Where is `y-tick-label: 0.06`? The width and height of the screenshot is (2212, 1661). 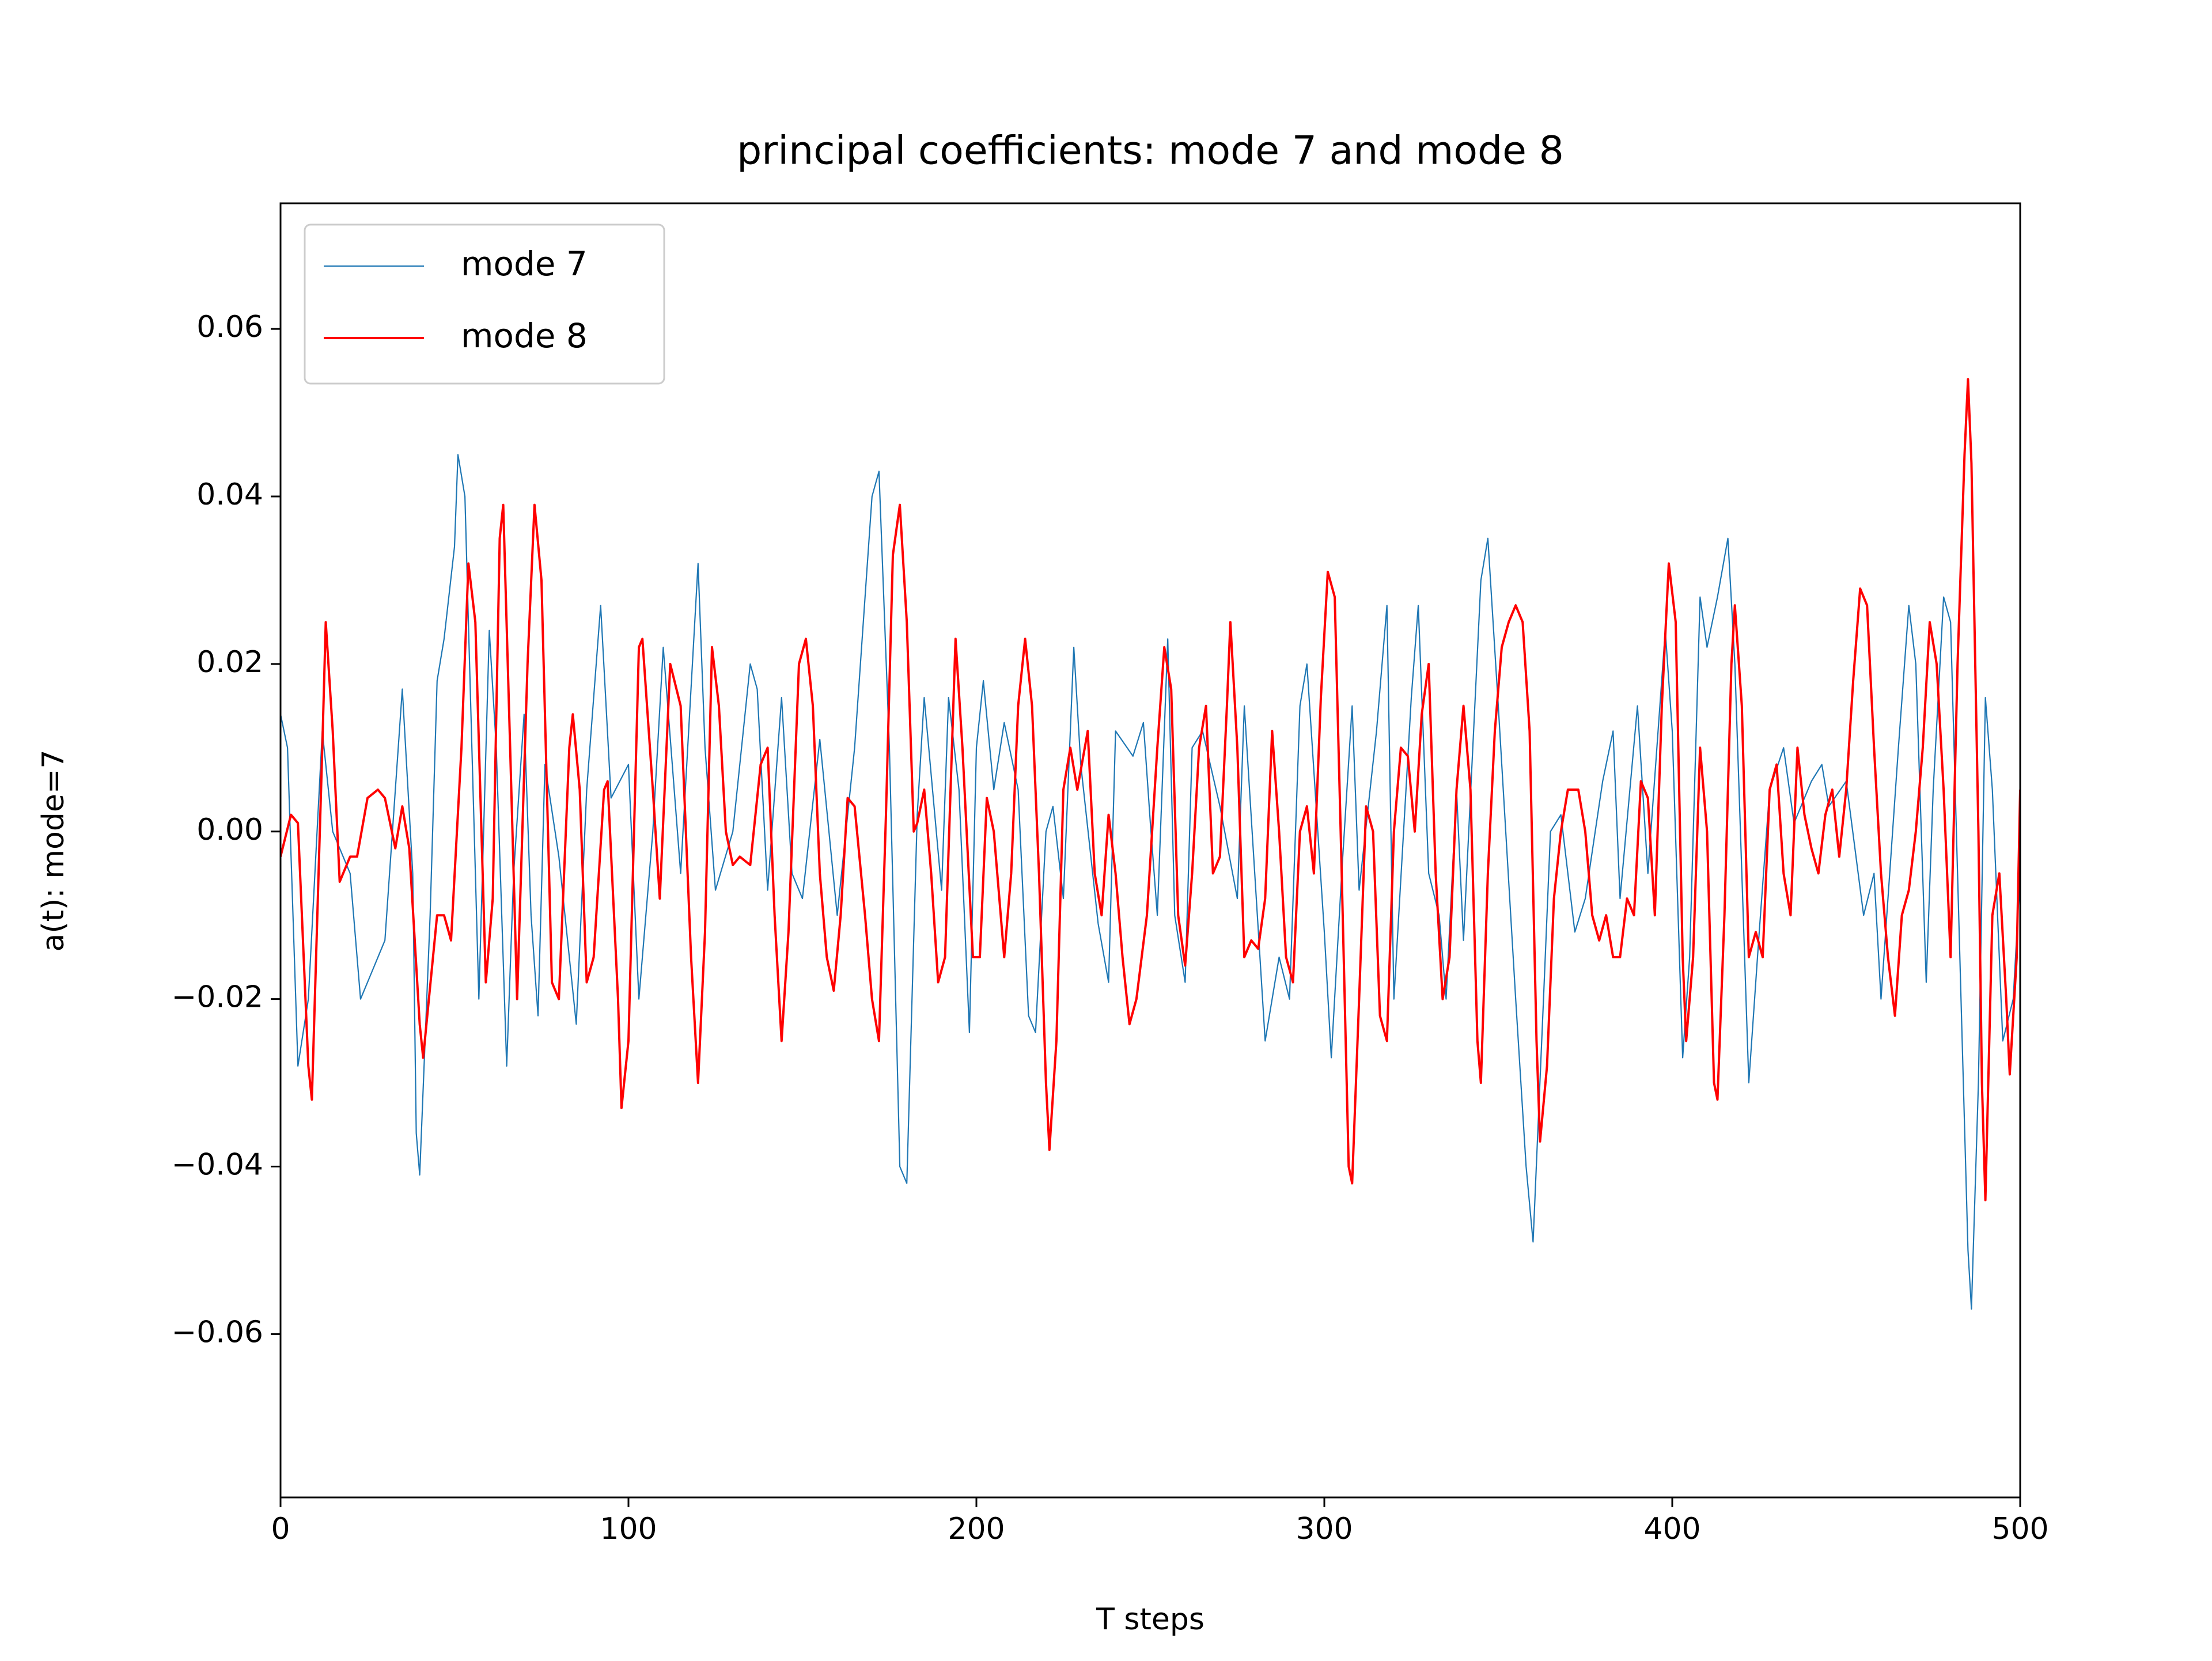
y-tick-label: 0.06 is located at coordinates (229, 327).